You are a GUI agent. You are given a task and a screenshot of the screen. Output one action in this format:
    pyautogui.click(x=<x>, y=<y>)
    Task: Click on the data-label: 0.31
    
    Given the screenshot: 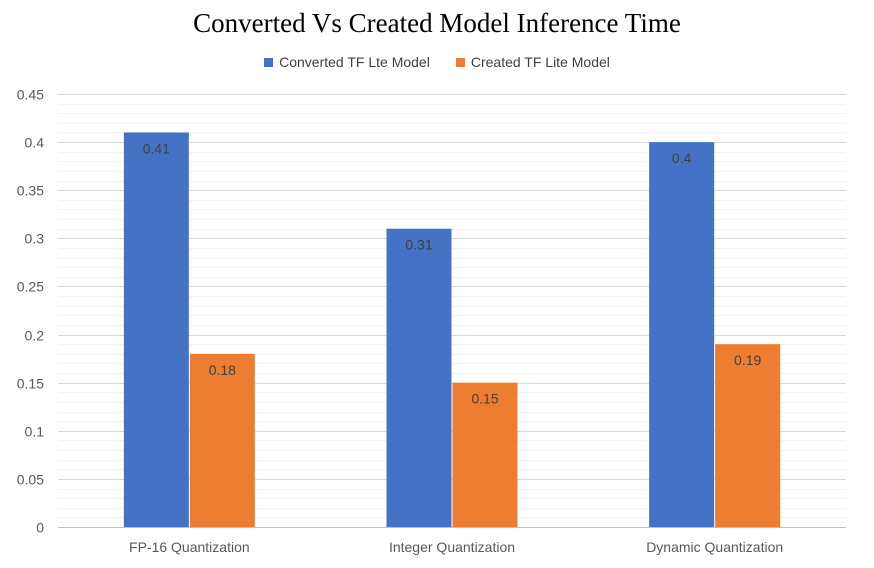 What is the action you would take?
    pyautogui.click(x=418, y=245)
    